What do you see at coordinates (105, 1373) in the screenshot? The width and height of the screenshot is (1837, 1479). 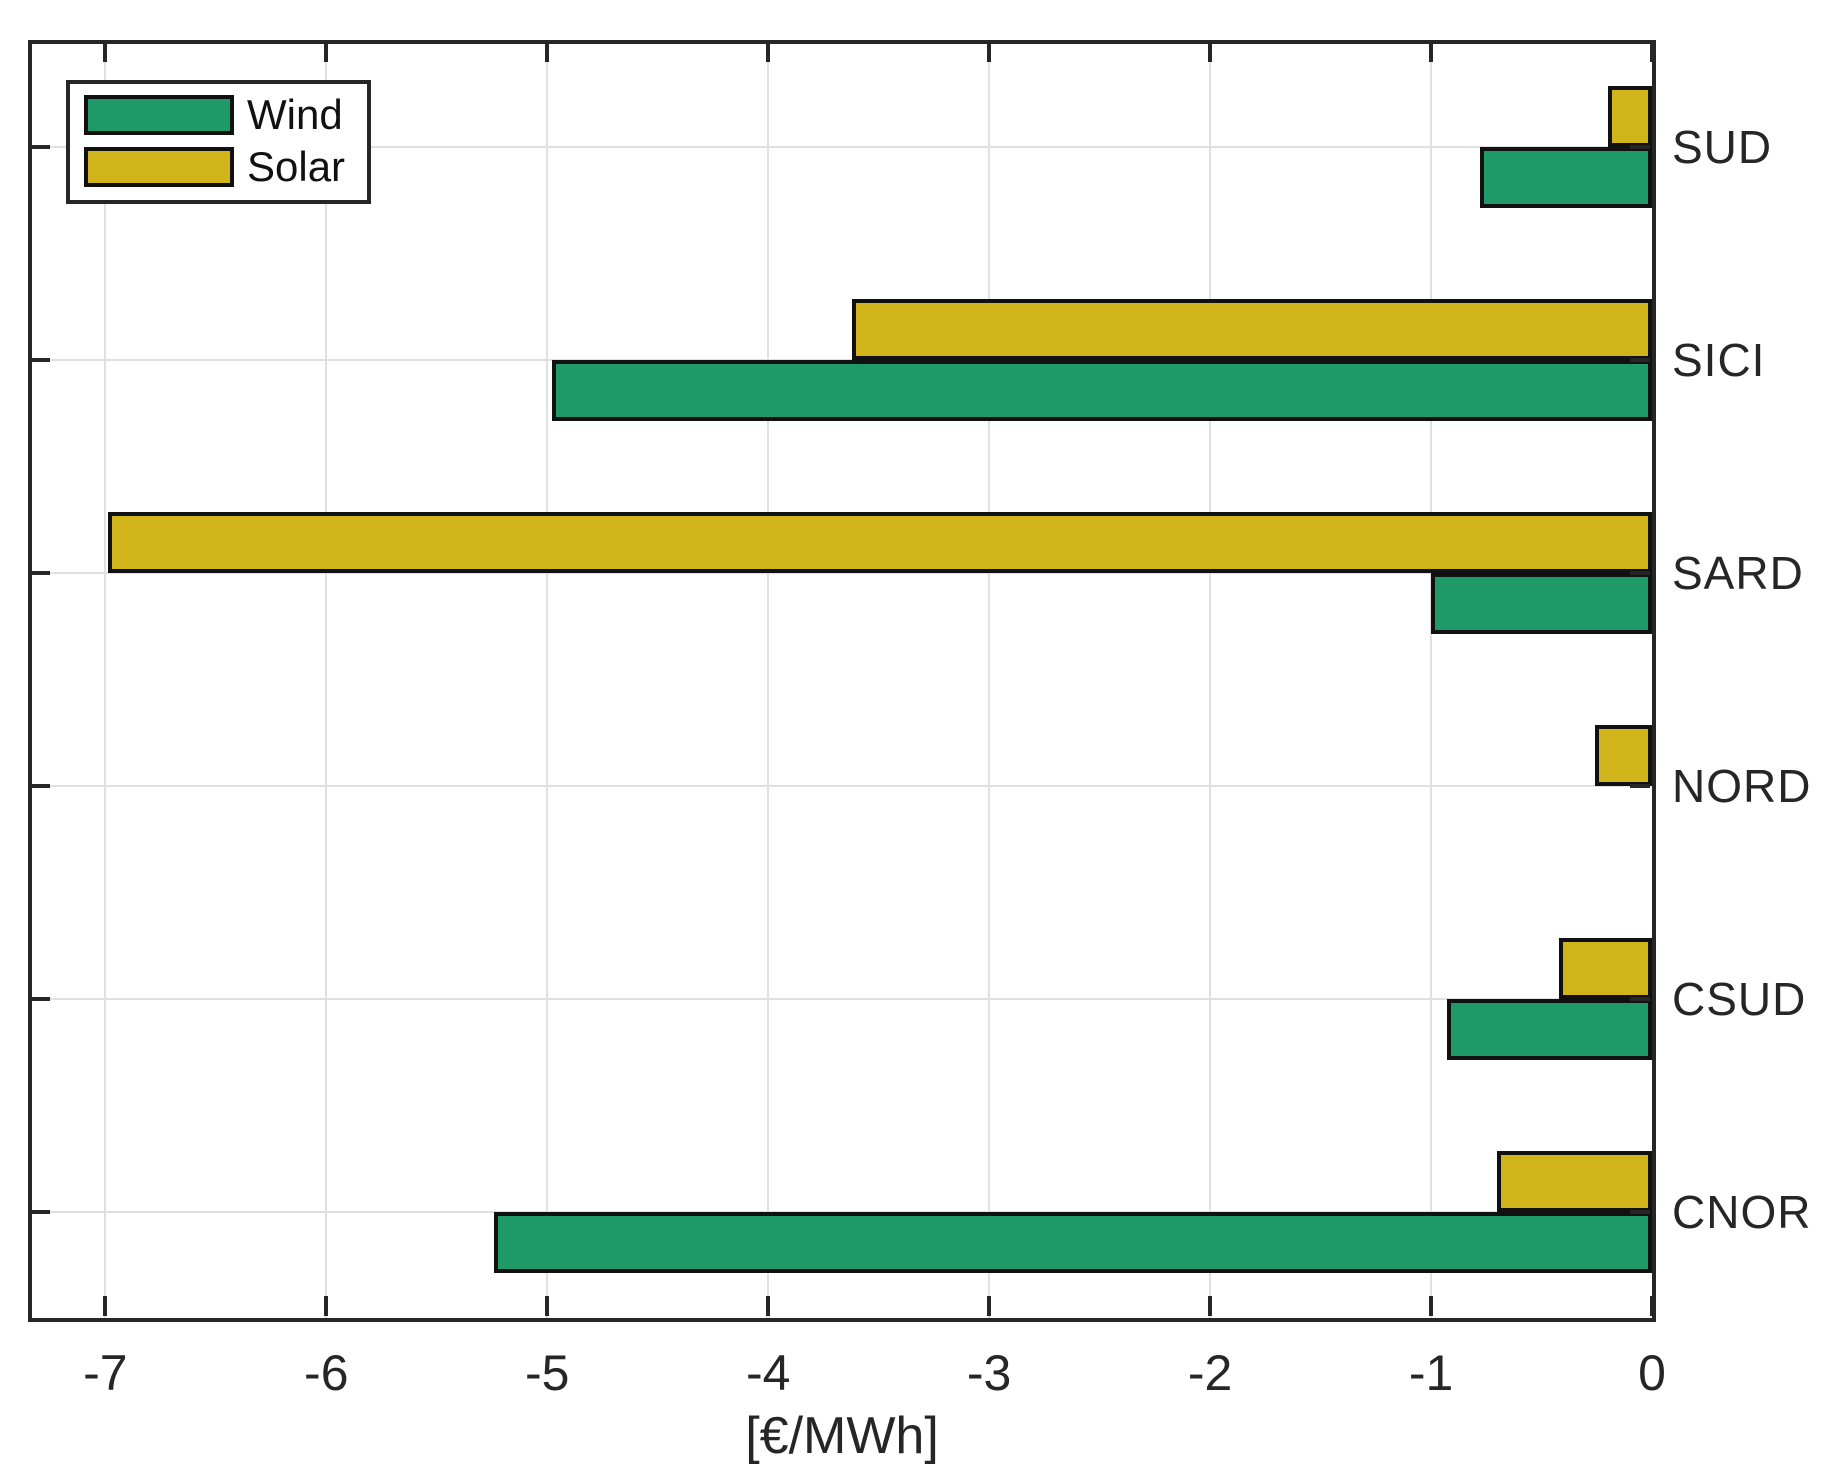 I see `x-tick-label: -7` at bounding box center [105, 1373].